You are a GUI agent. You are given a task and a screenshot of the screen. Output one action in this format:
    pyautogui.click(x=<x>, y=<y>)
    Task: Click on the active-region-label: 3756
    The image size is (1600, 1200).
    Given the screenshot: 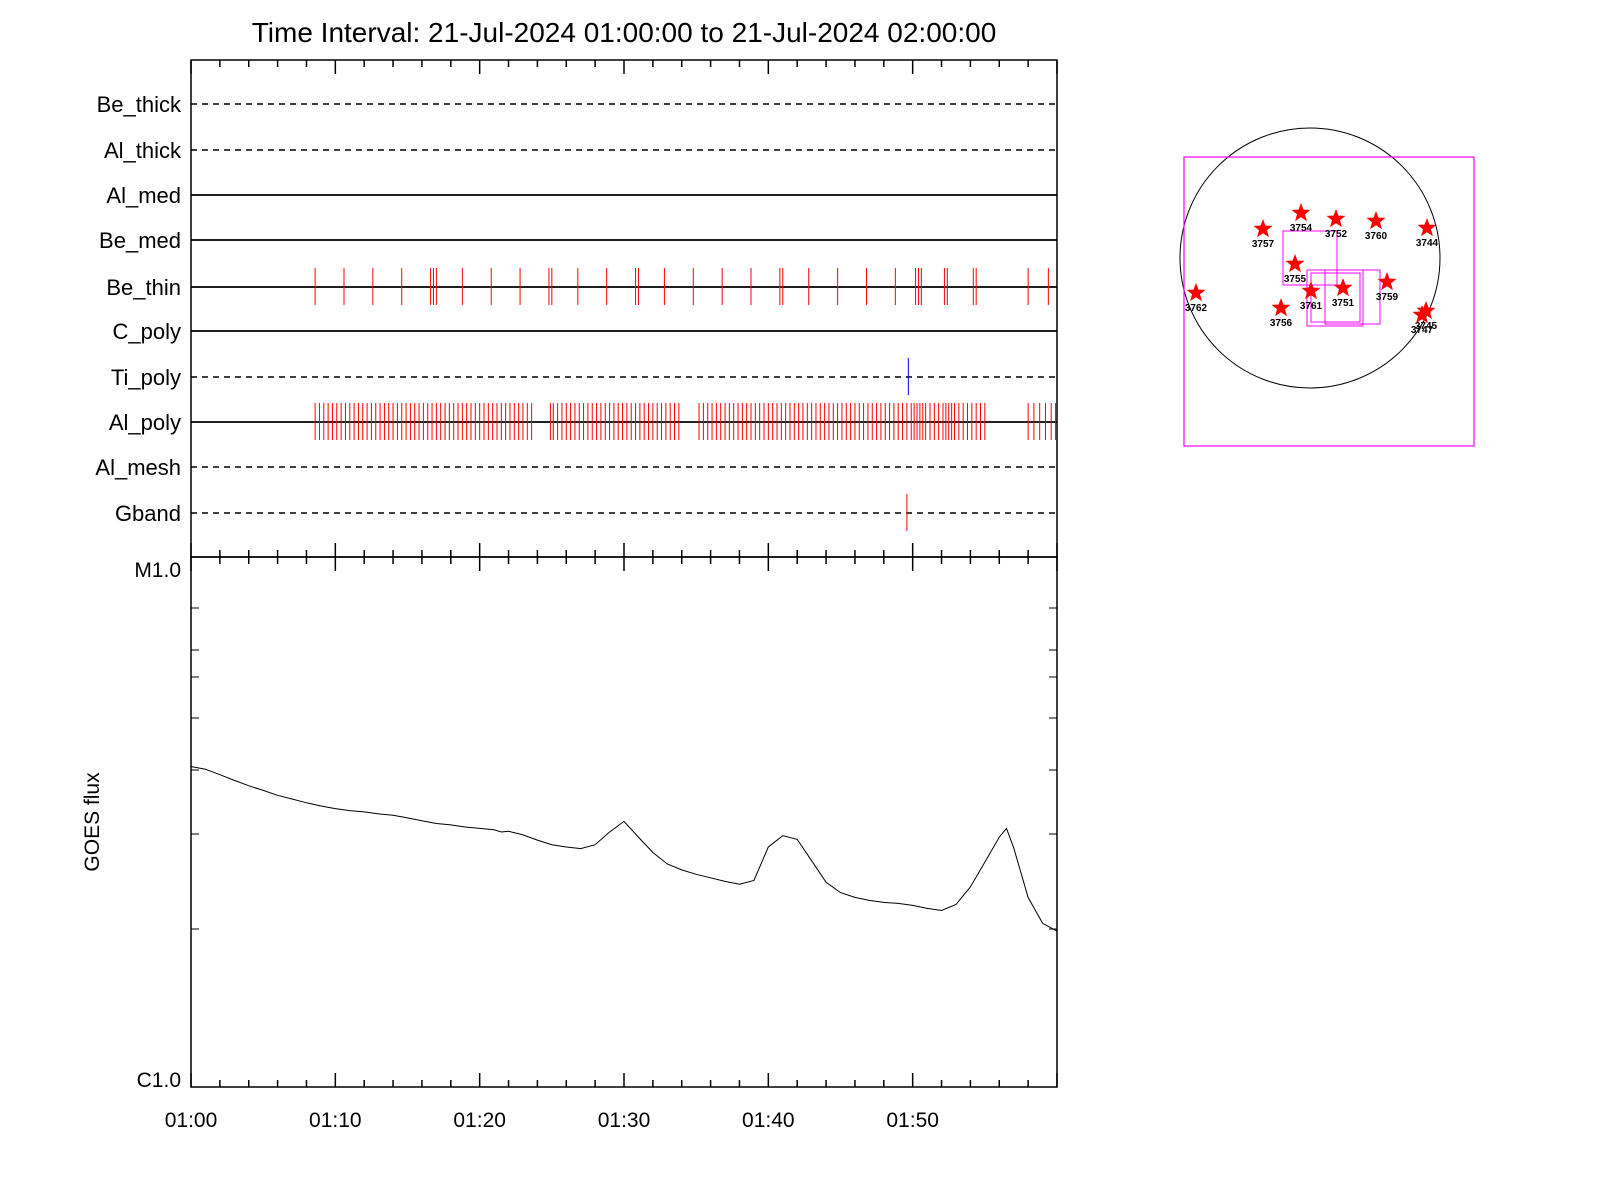 What is the action you would take?
    pyautogui.click(x=1281, y=323)
    